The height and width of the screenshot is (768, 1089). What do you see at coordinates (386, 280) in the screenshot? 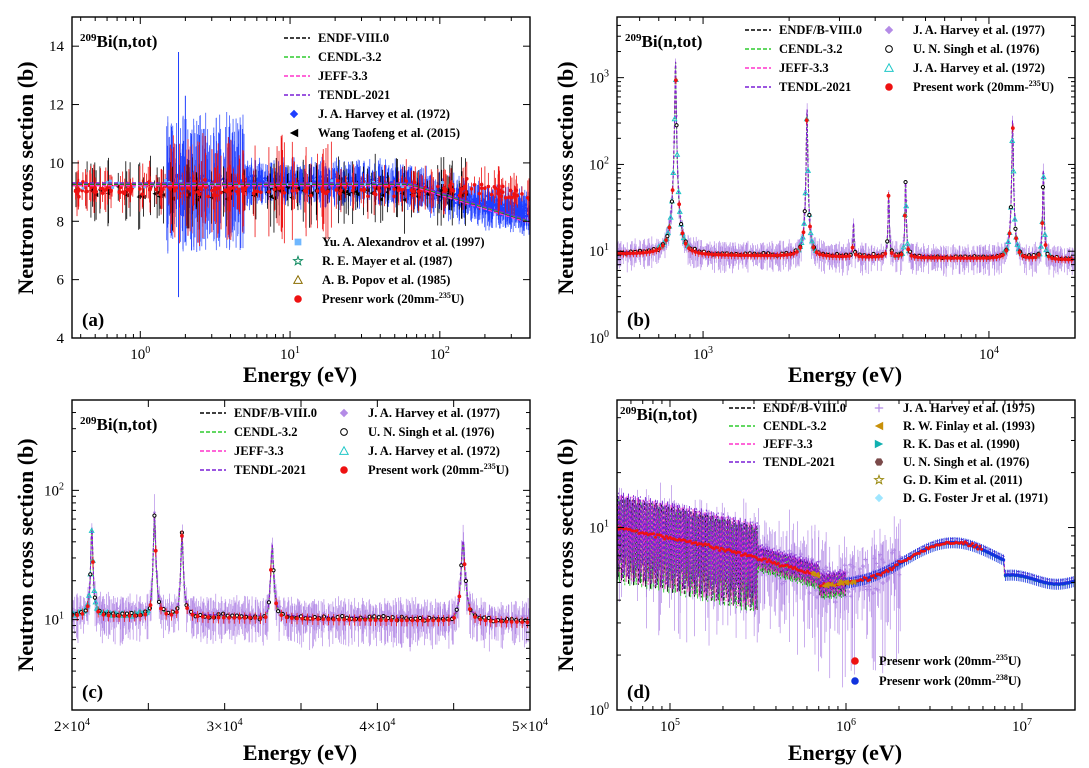
I see `legend-label: A. B. Popov et al. (1985)` at bounding box center [386, 280].